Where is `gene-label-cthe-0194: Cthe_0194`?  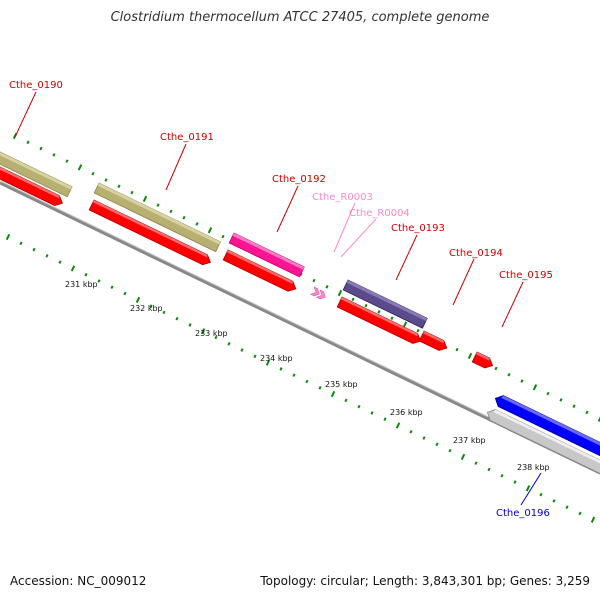
gene-label-cthe-0194: Cthe_0194 is located at coordinates (476, 253).